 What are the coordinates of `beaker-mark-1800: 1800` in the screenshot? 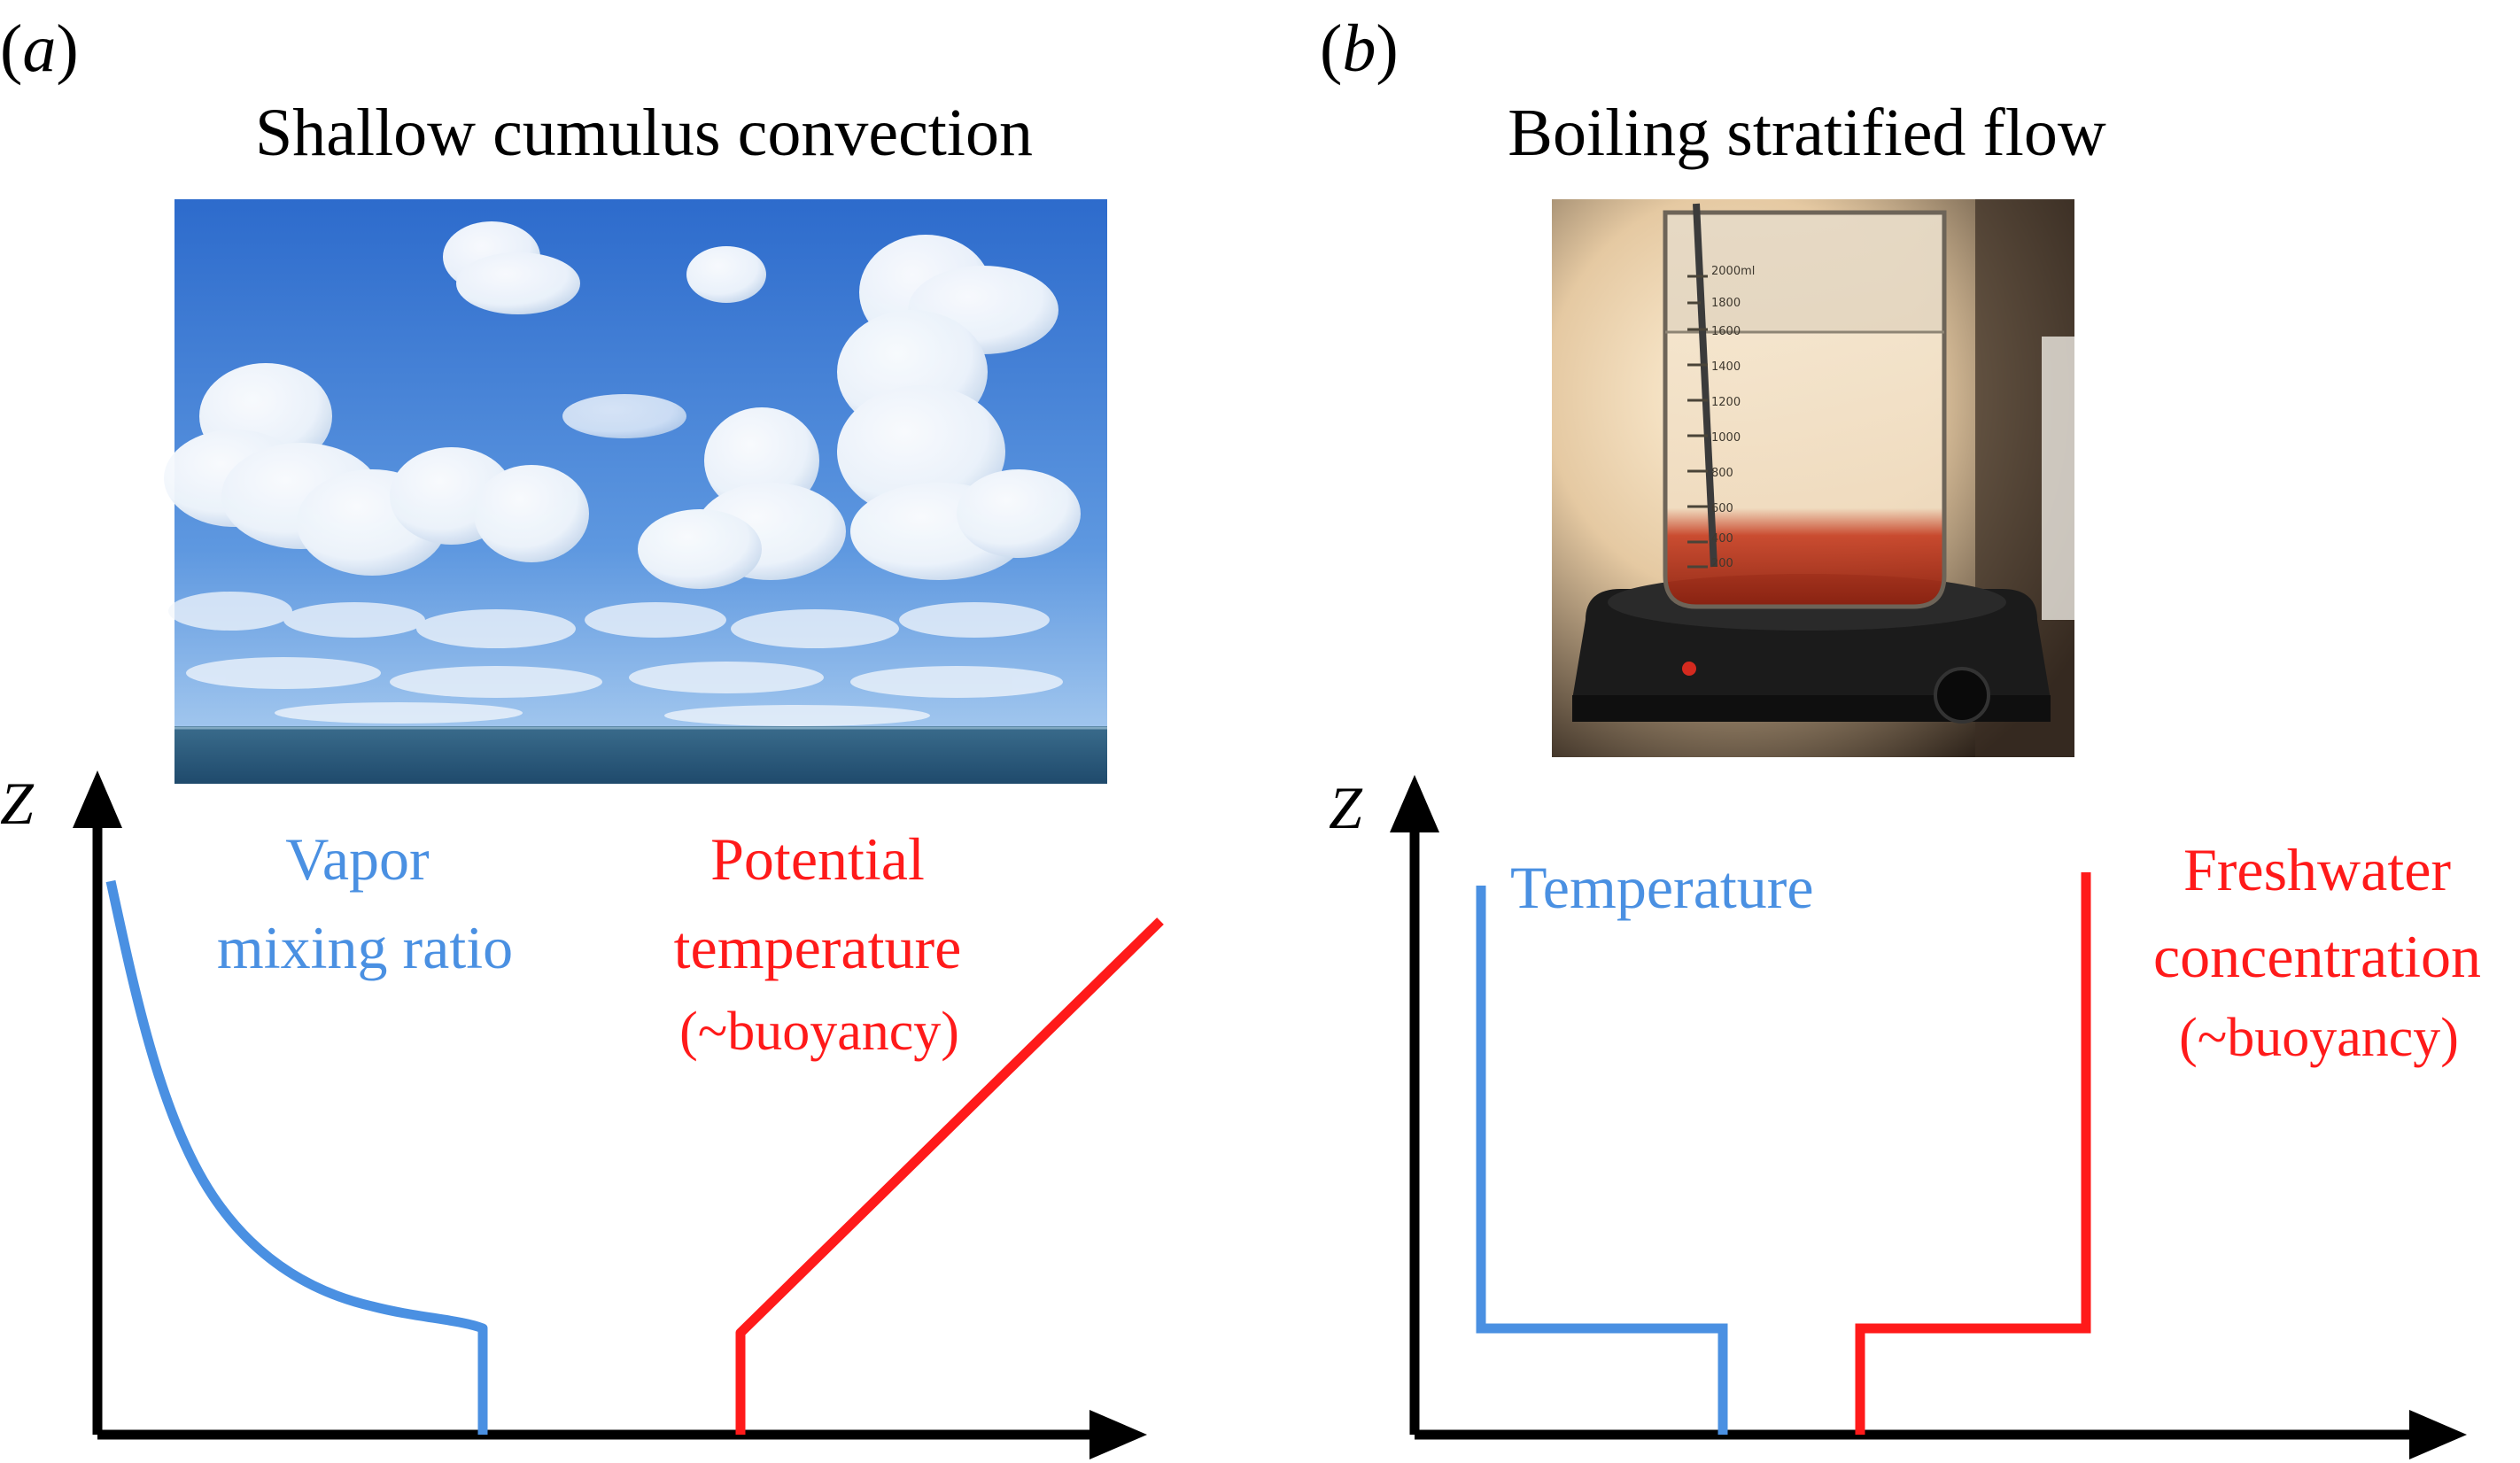 It's located at (1726, 303).